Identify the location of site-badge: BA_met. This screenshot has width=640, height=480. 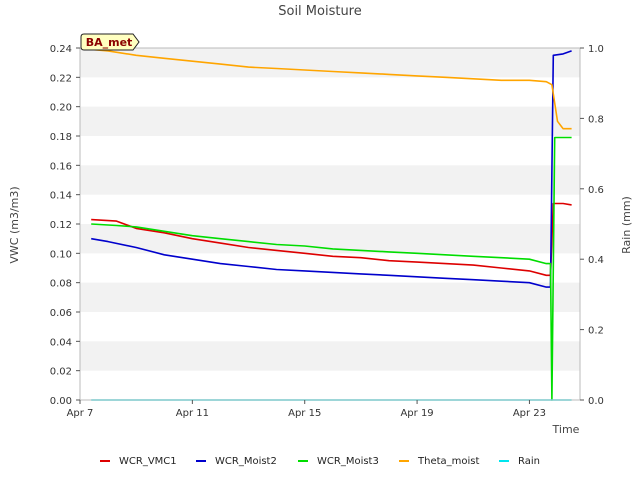
(110, 42).